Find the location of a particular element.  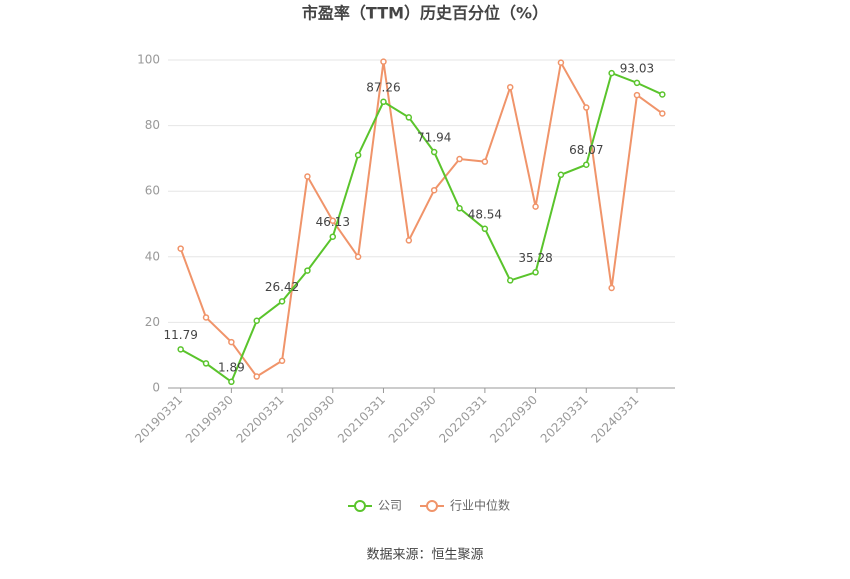

y-tick-label: 40 is located at coordinates (152, 256).